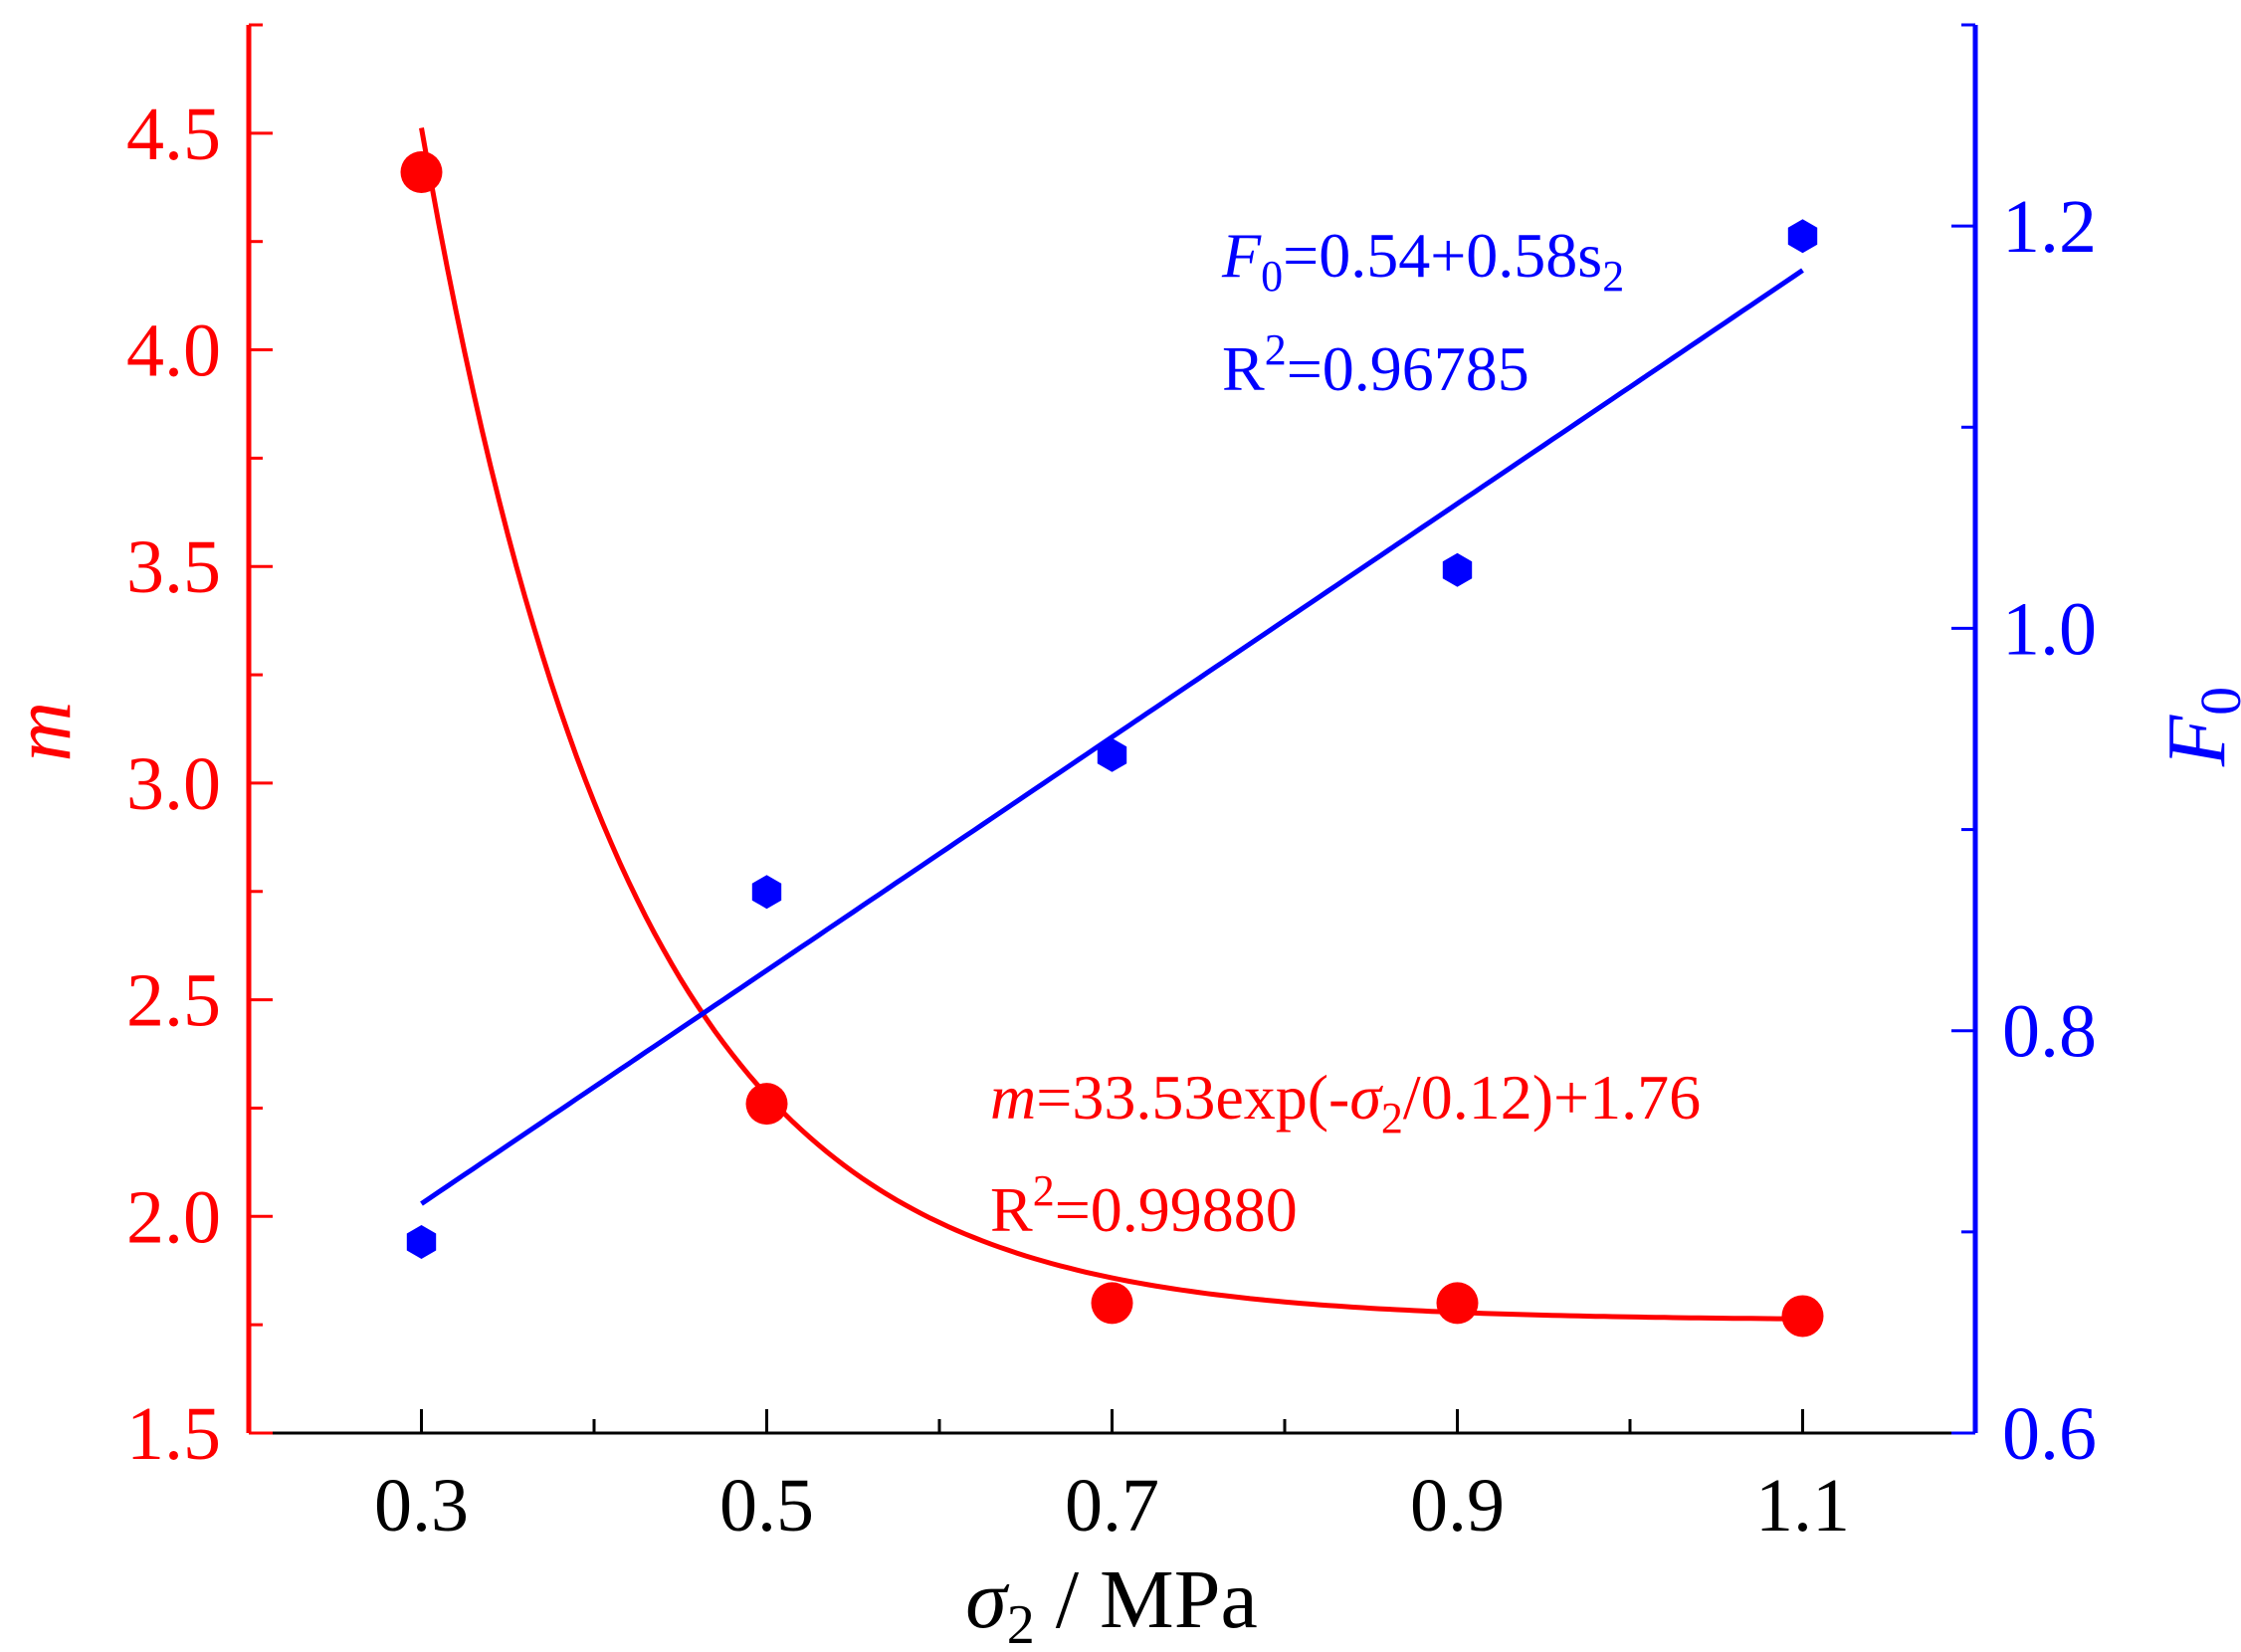 Image resolution: width=2241 pixels, height=1652 pixels. Describe the element at coordinates (1112, 1506) in the screenshot. I see `x-tick-label: 0.7` at that location.